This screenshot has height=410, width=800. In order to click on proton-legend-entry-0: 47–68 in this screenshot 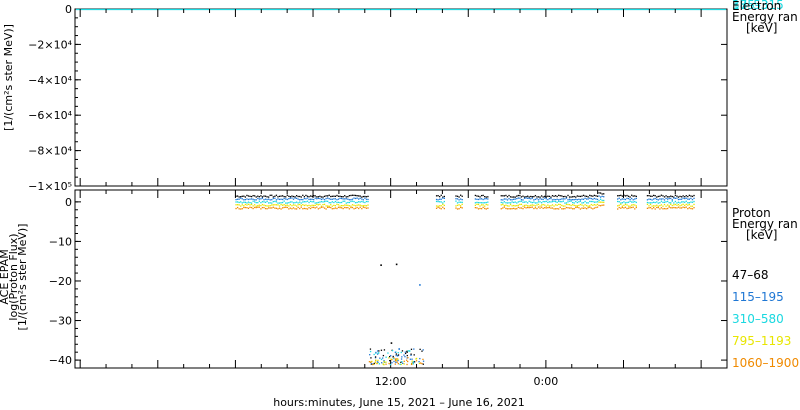, I will do `click(750, 275)`.